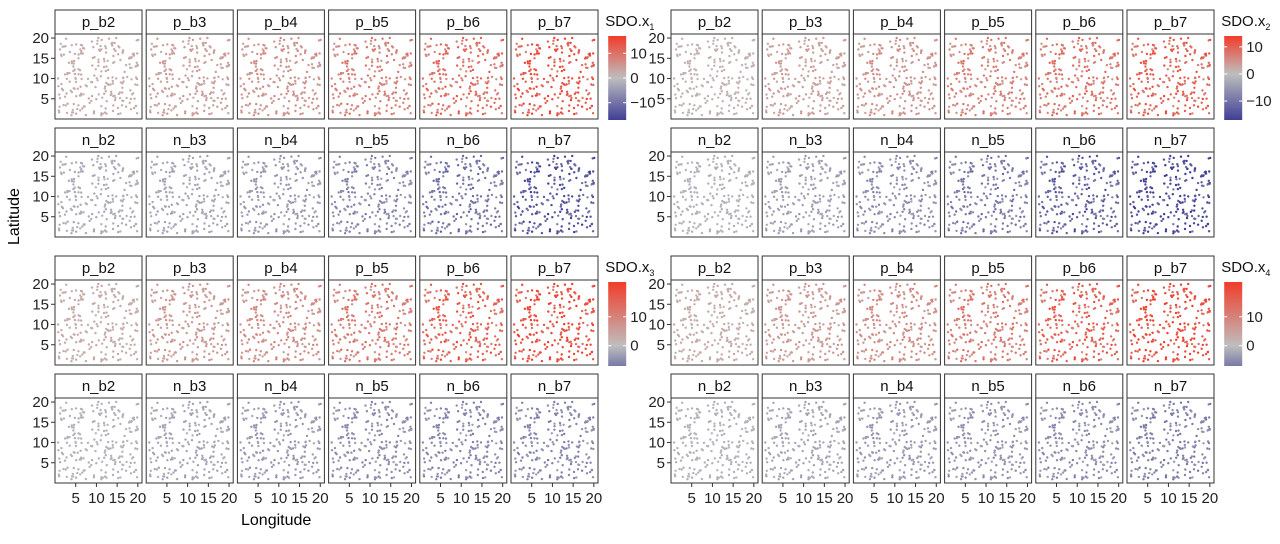 The width and height of the screenshot is (1280, 544). I want to click on facet-plot-area, so click(554, 76).